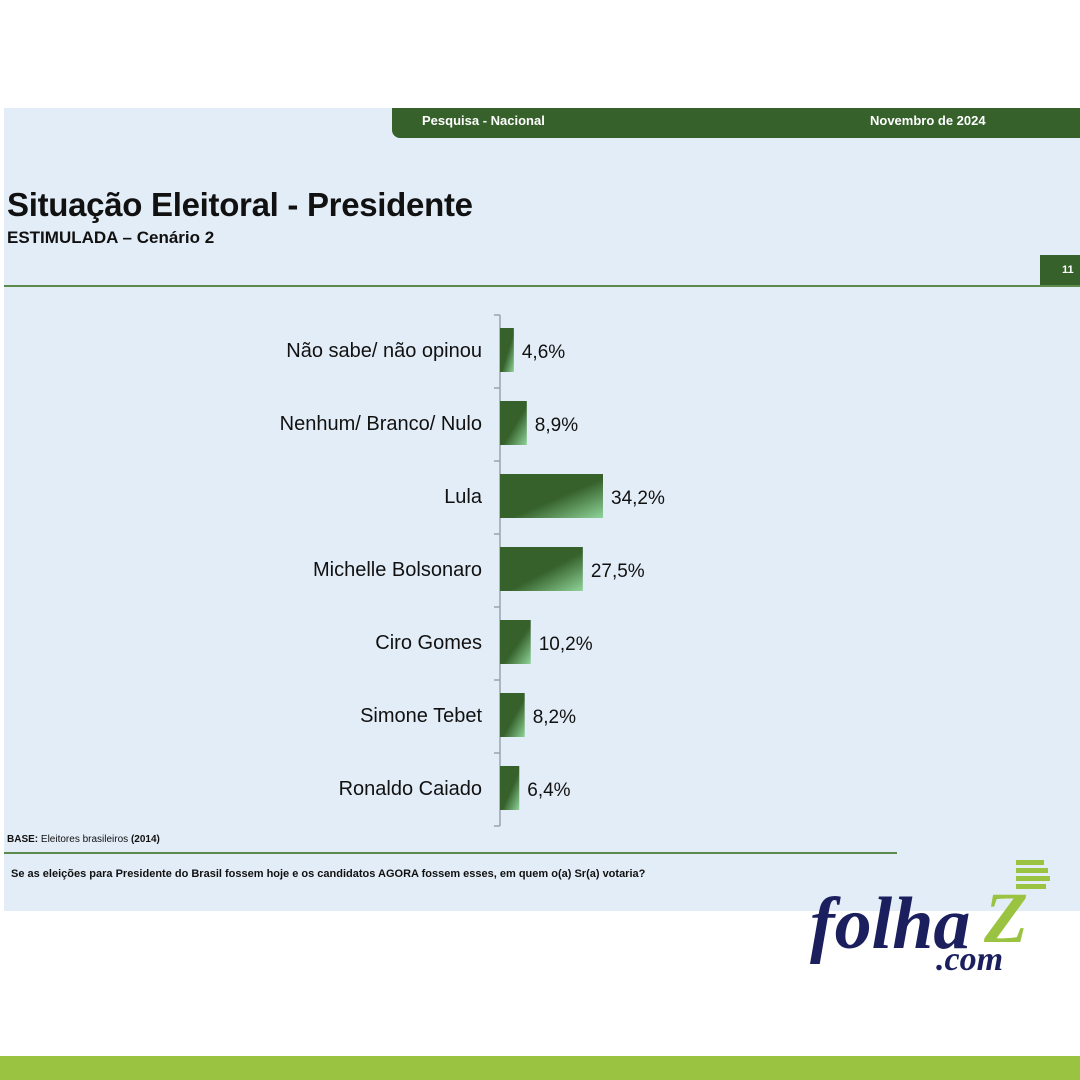 Image resolution: width=1080 pixels, height=1080 pixels. What do you see at coordinates (542, 286) in the screenshot?
I see `header-divider` at bounding box center [542, 286].